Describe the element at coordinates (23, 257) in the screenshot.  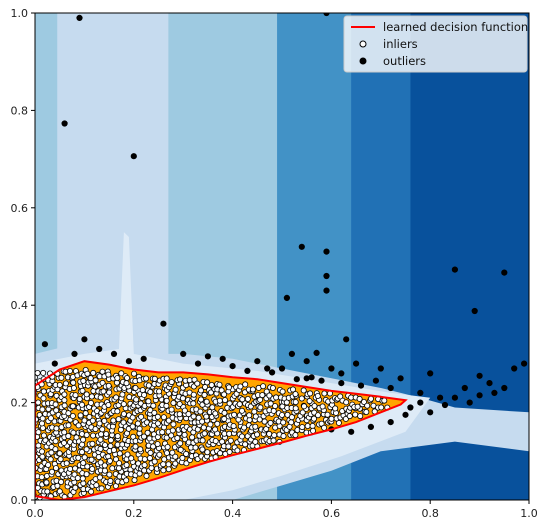
I see `y-axis-ticks: 0.0 0.2 0.4 0.6 0.8 1.0` at that location.